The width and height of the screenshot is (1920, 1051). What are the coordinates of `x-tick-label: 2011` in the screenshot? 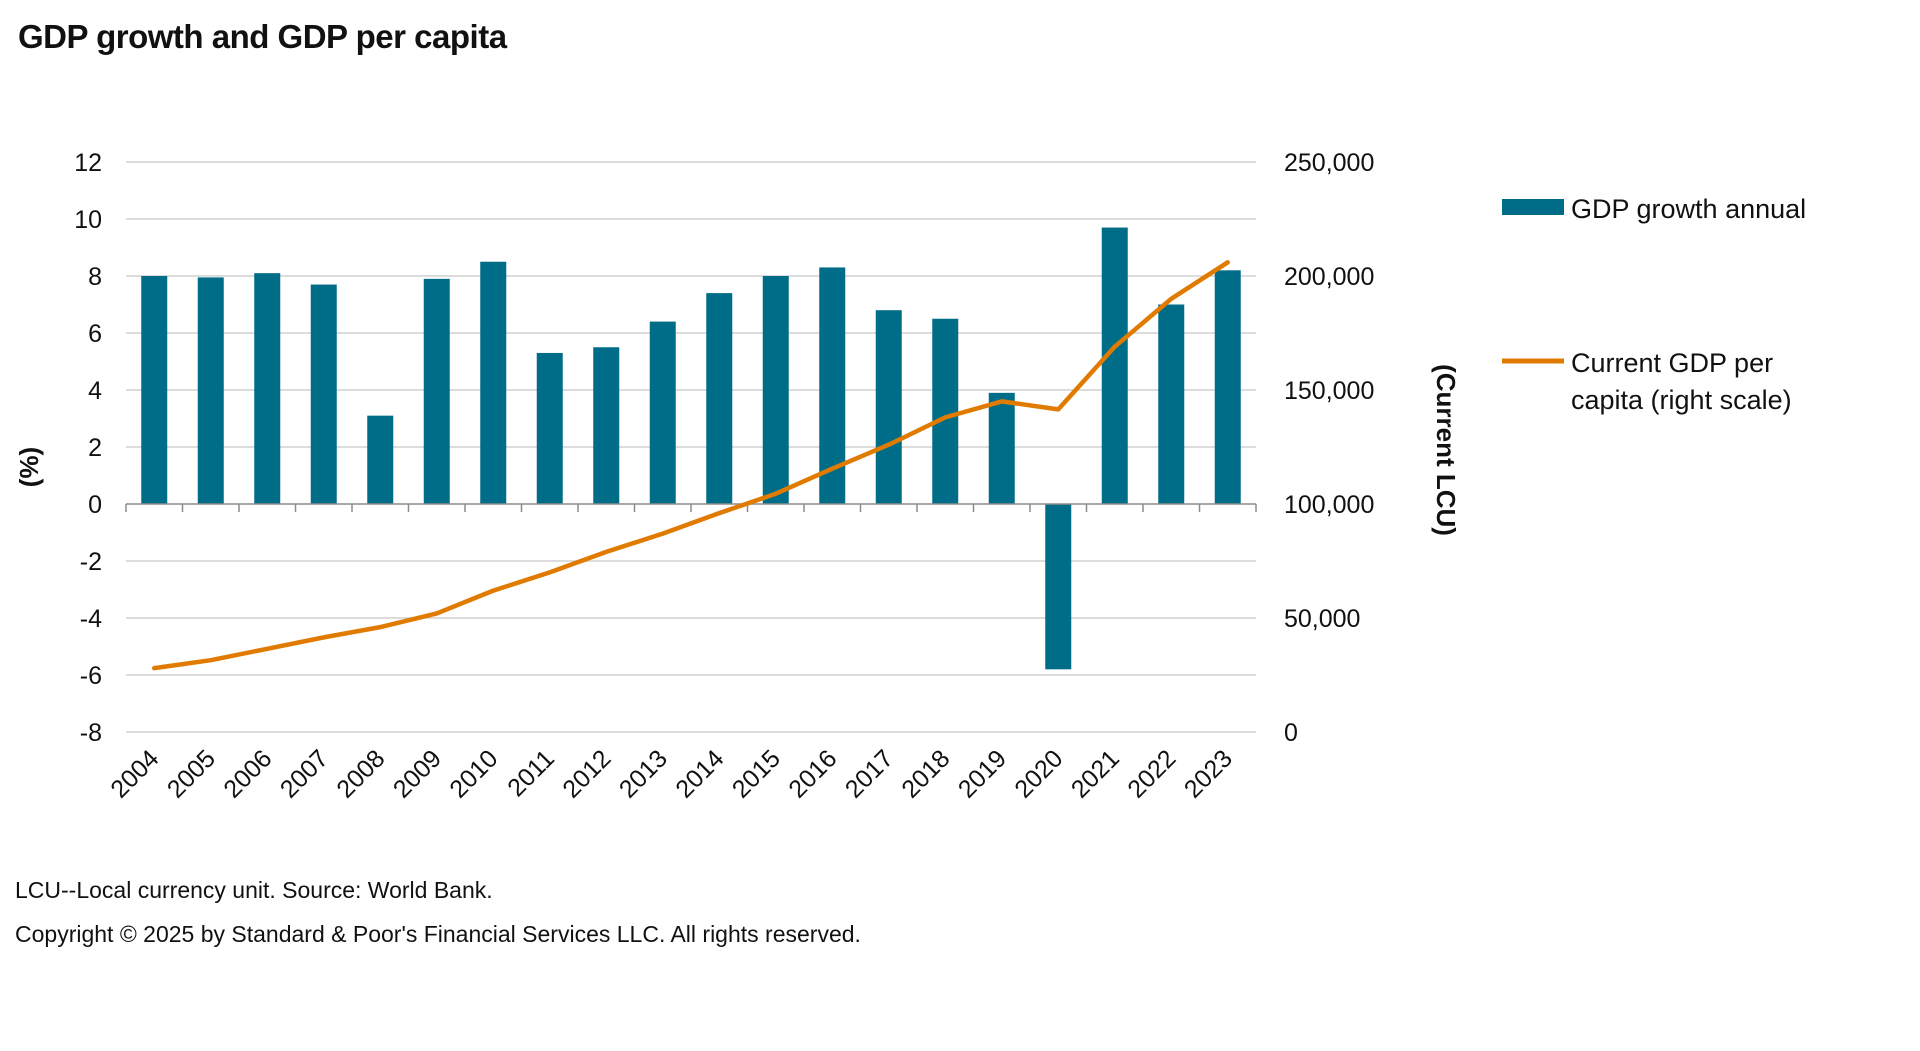 It's located at (531, 773).